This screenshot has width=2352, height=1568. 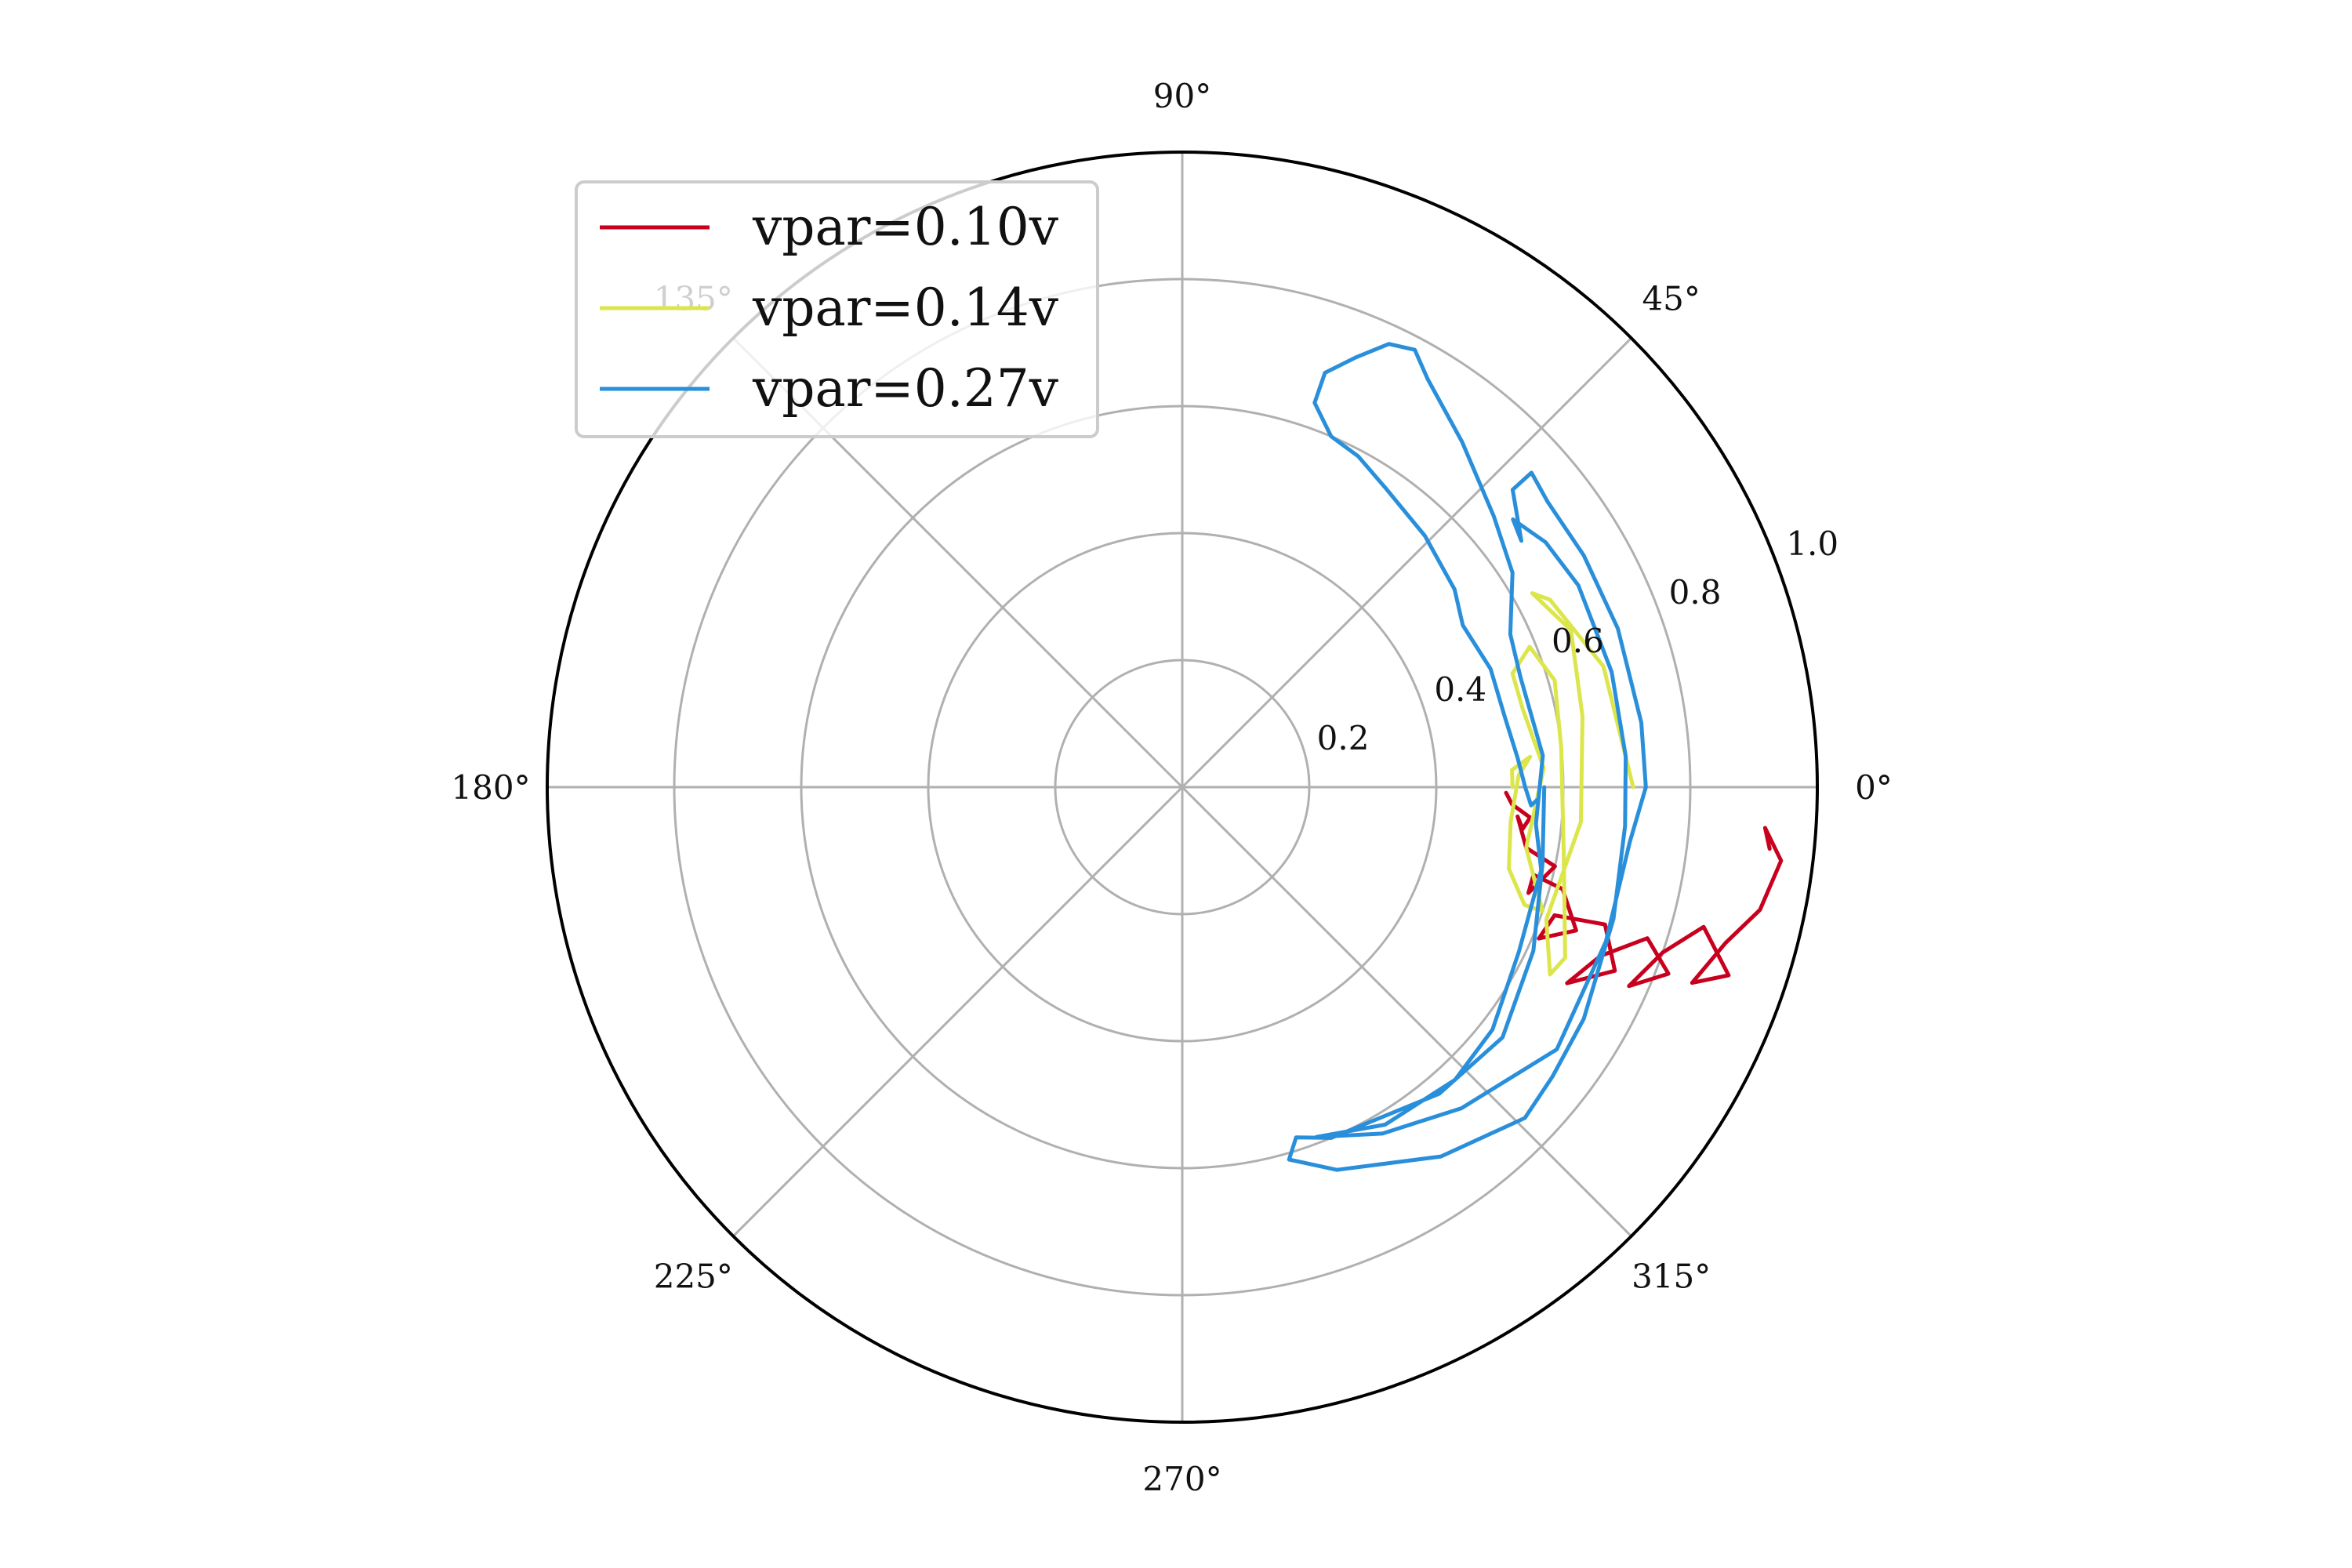 What do you see at coordinates (491, 787) in the screenshot?
I see `theta-tick-label: 180°` at bounding box center [491, 787].